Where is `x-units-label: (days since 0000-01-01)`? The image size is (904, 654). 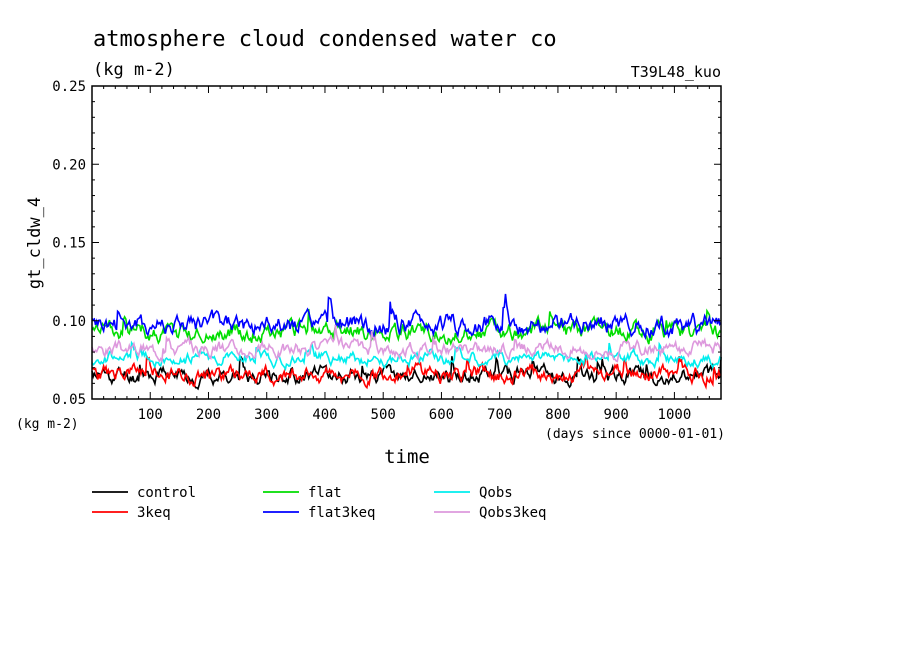
x-units-label: (days since 0000-01-01) is located at coordinates (635, 434).